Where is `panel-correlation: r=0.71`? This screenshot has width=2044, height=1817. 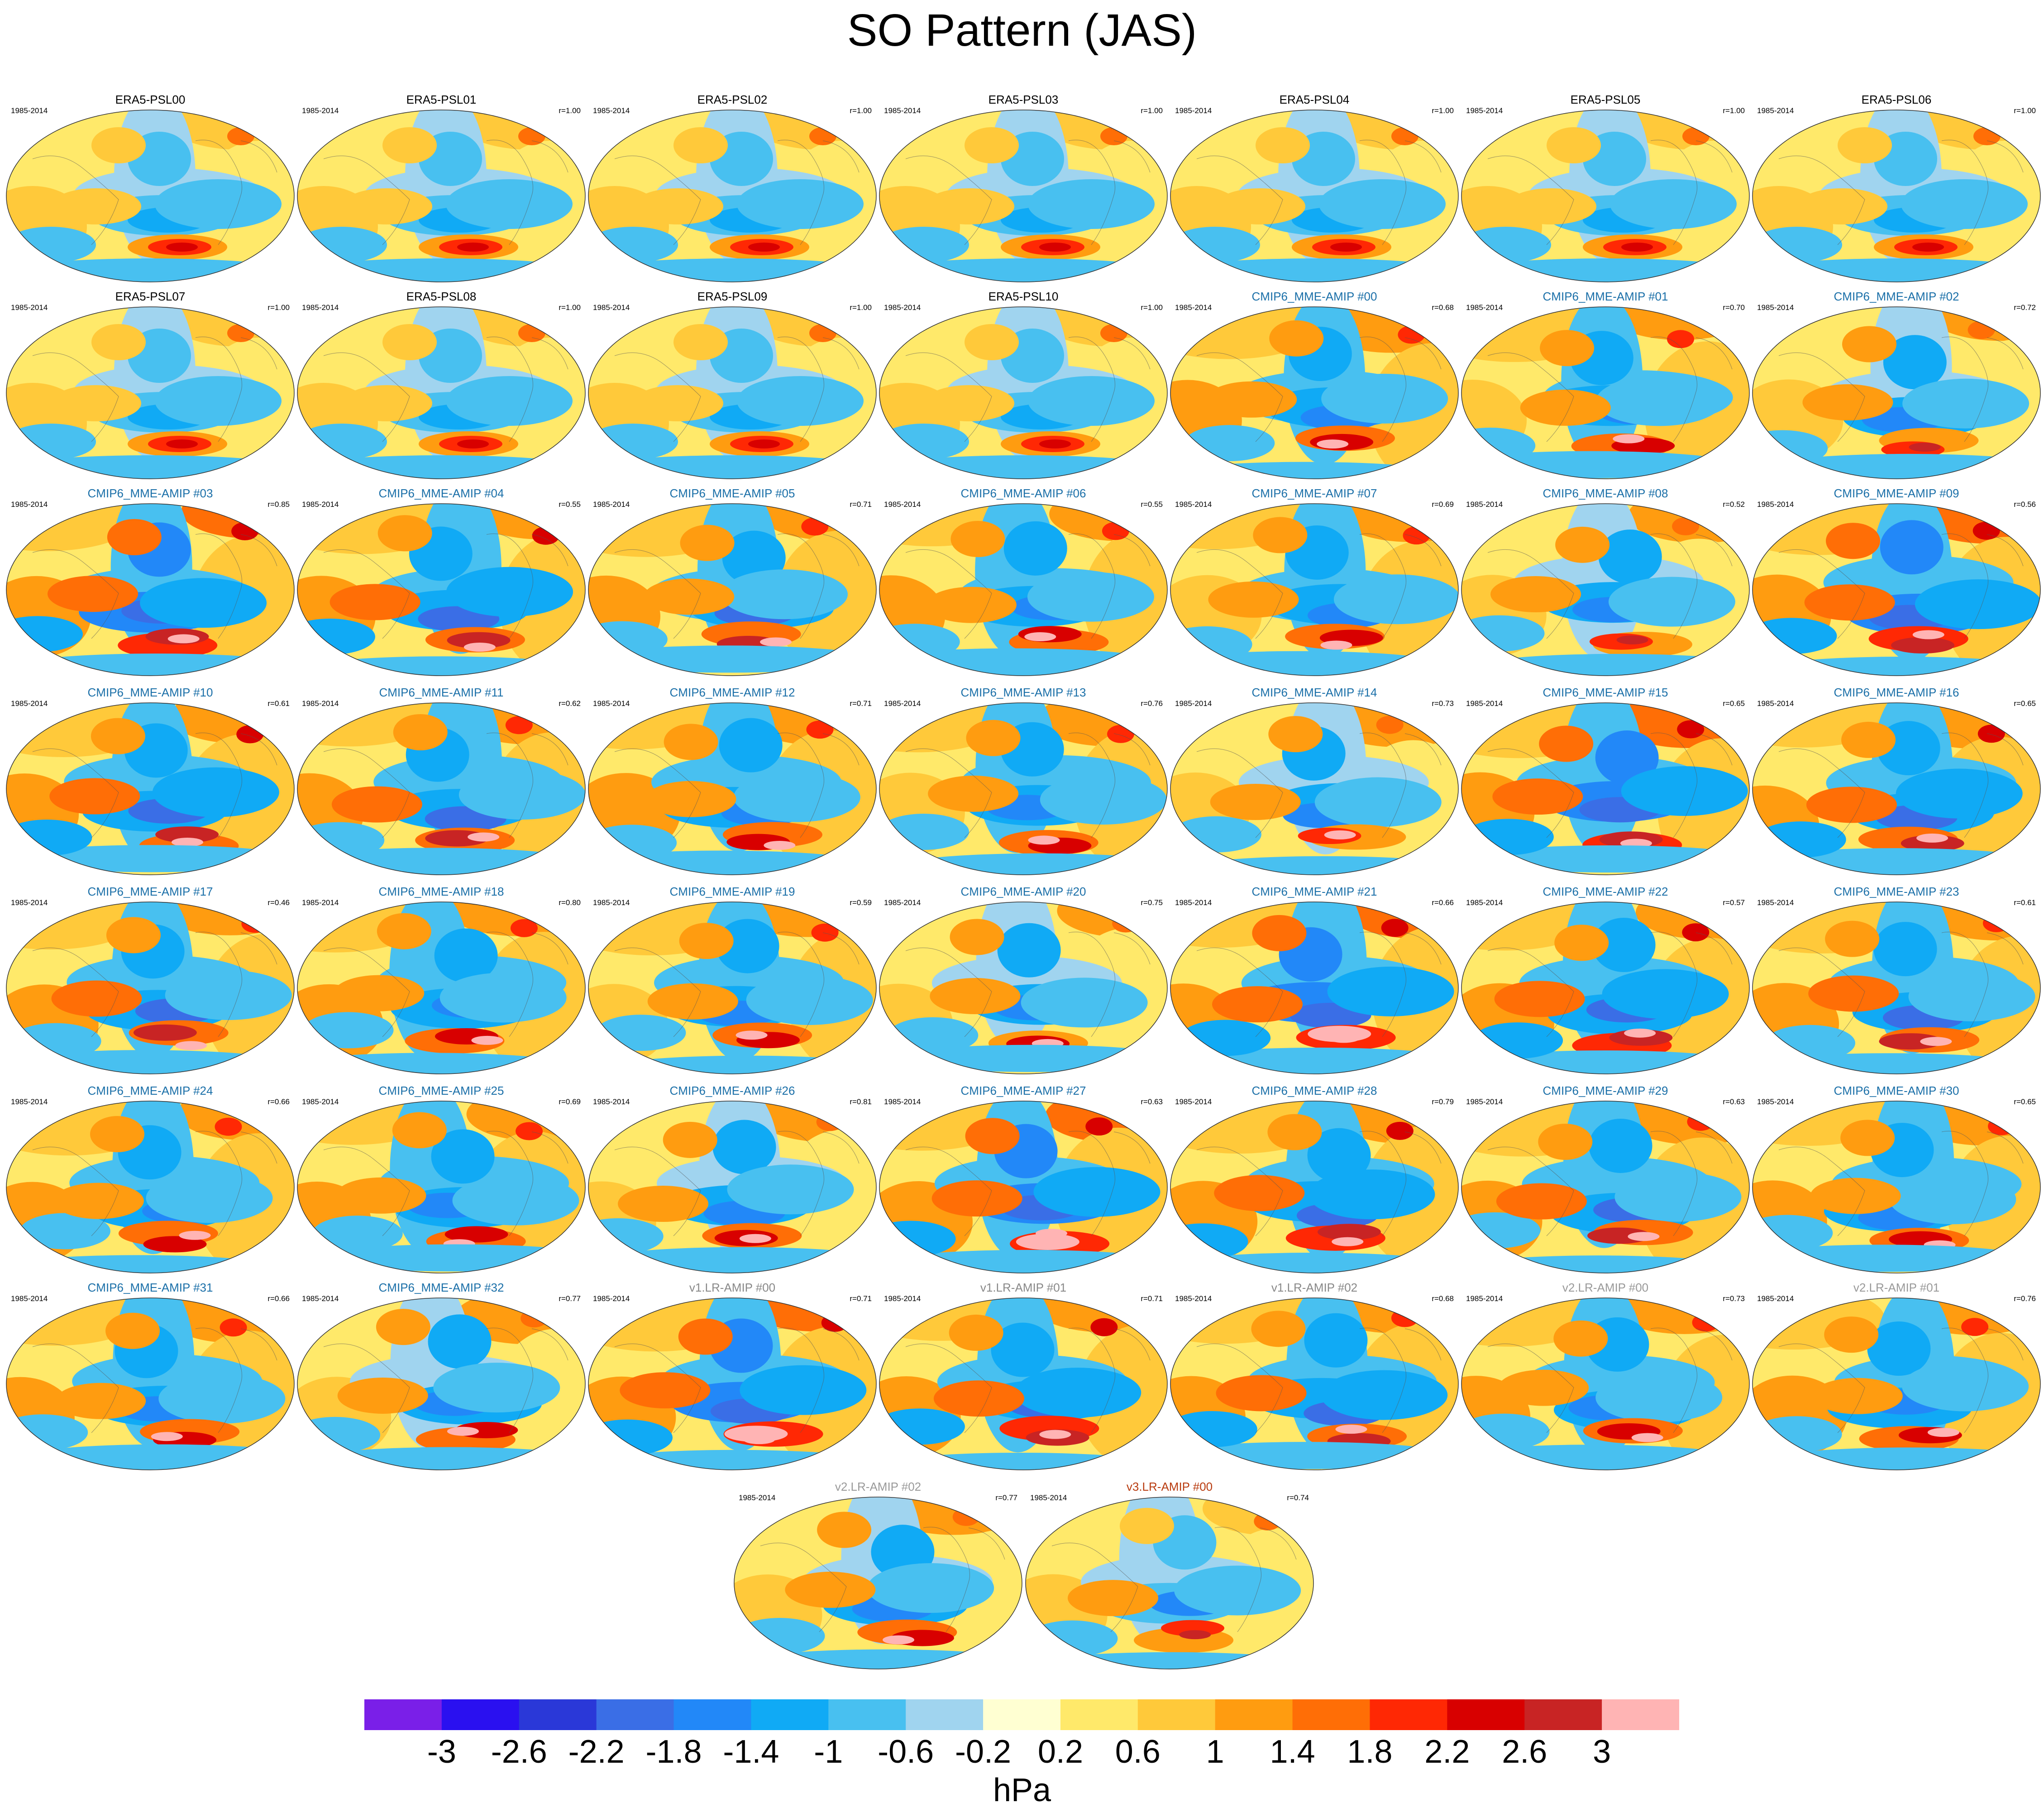 panel-correlation: r=0.71 is located at coordinates (861, 504).